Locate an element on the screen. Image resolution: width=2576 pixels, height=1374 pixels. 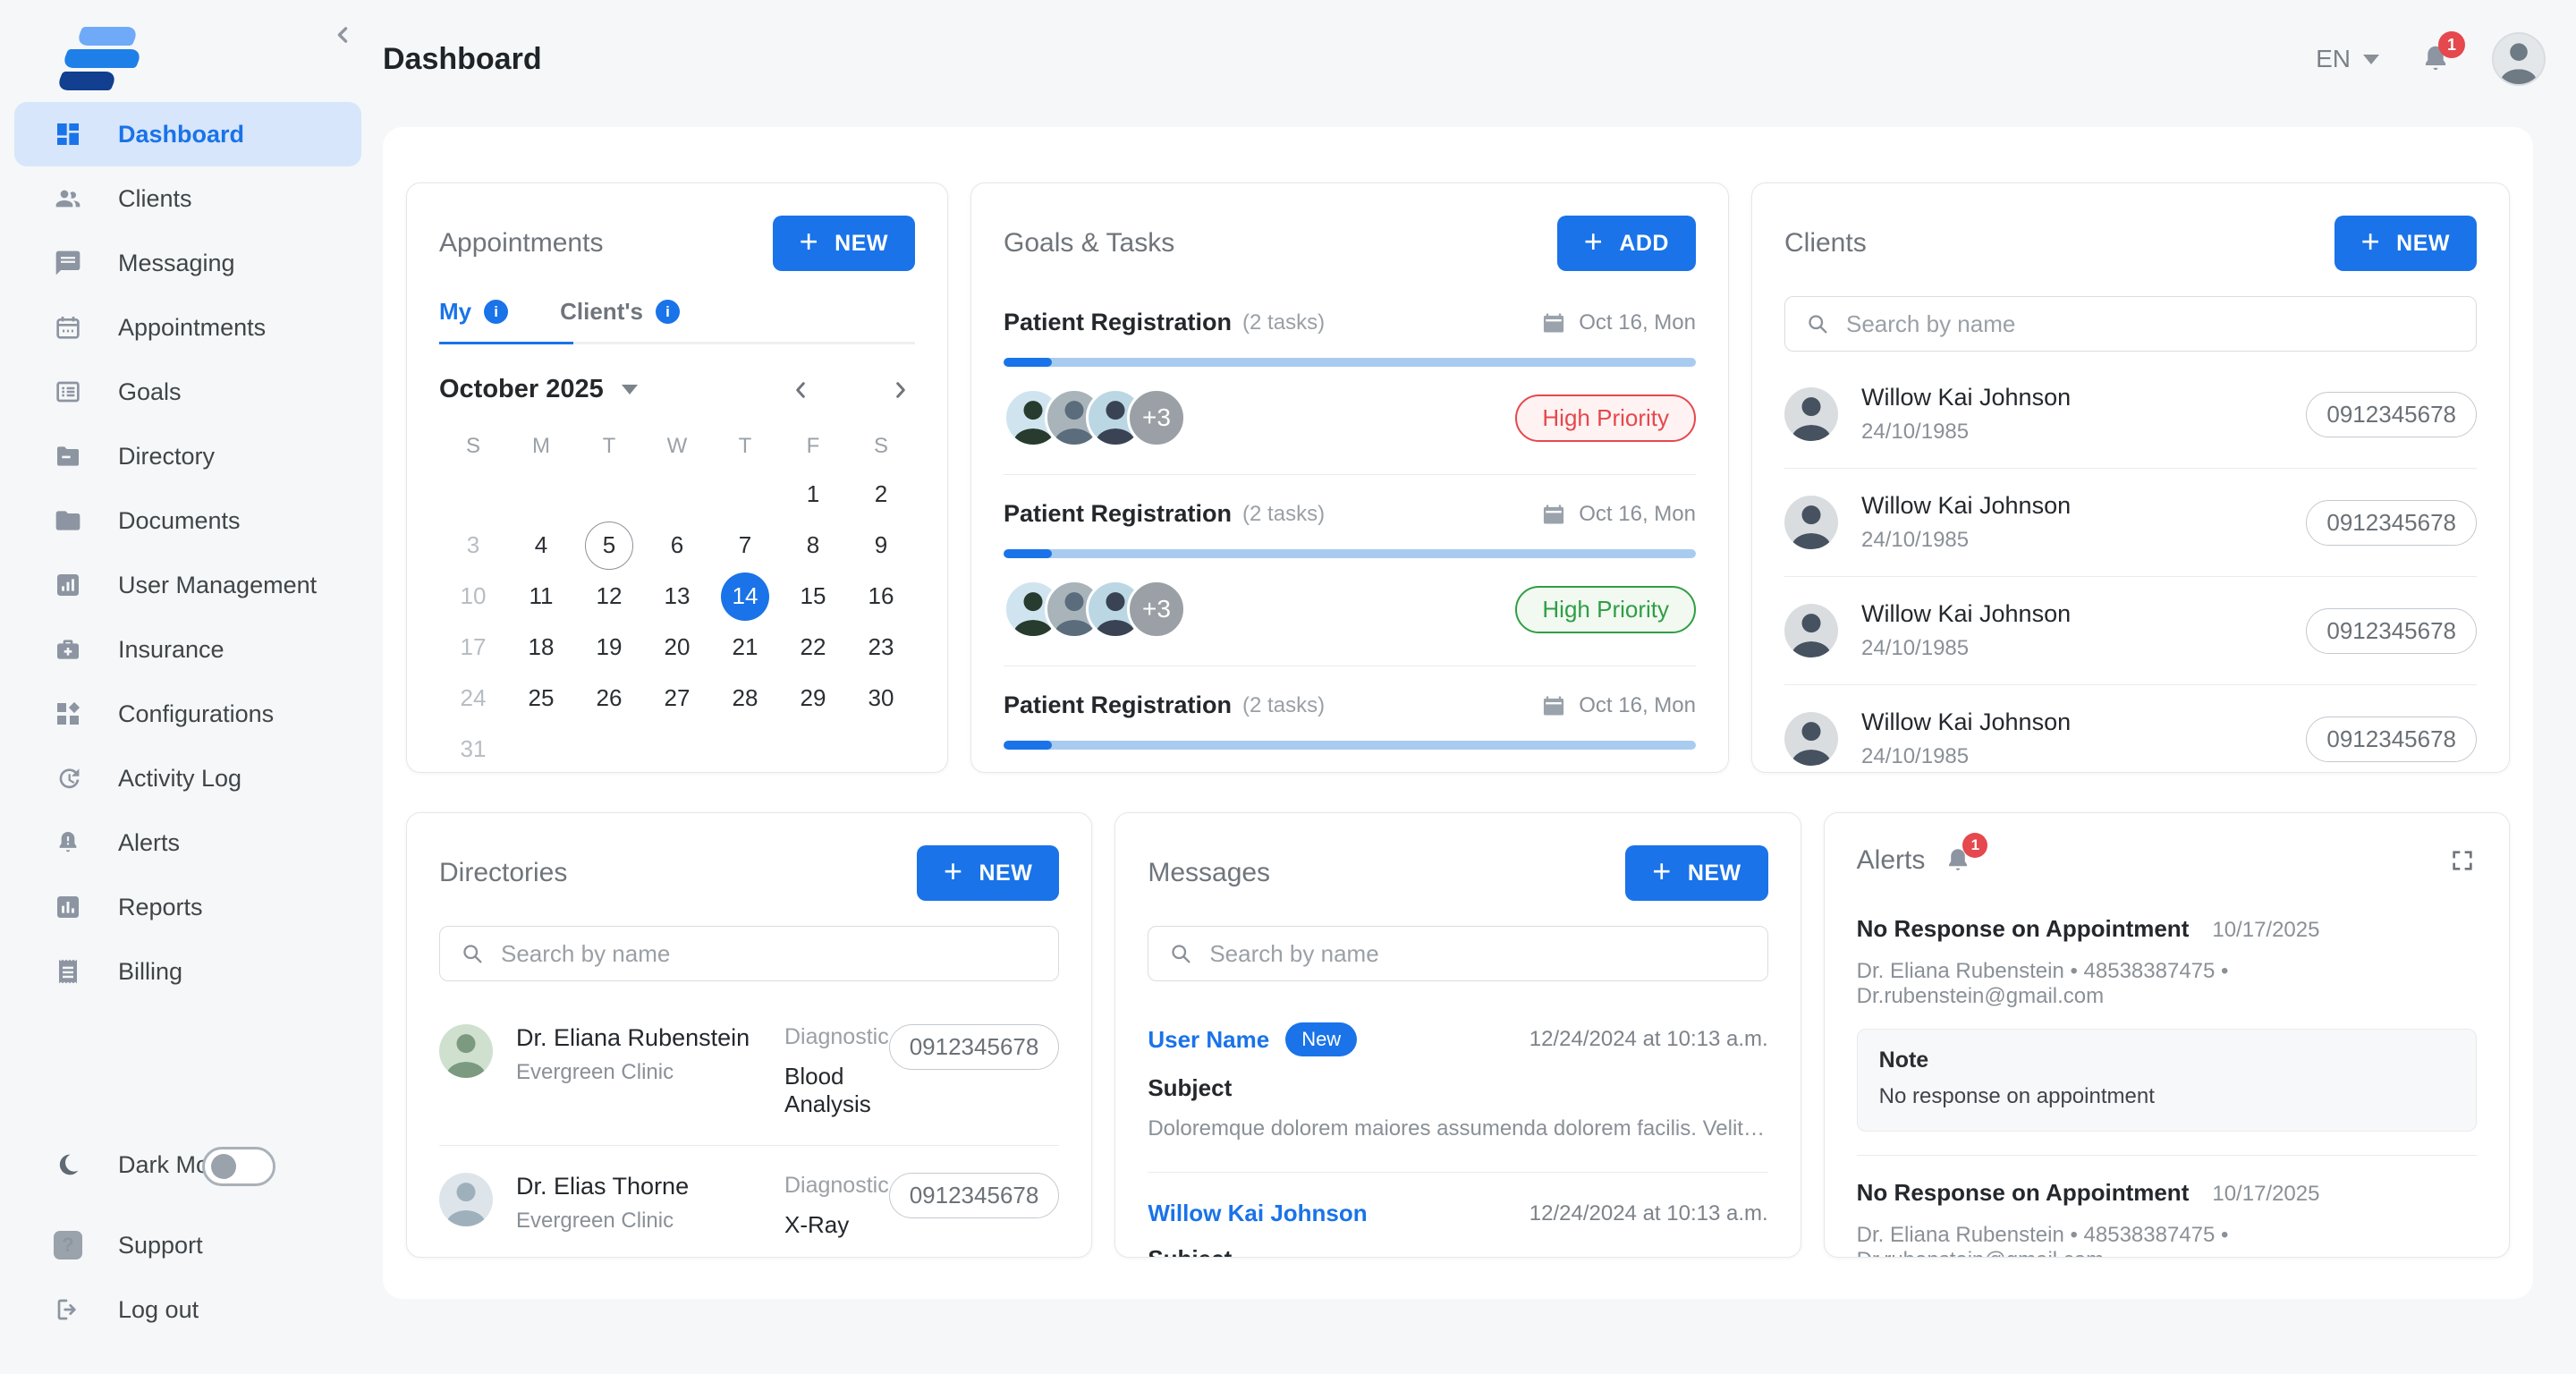
calendar-day: 8 is located at coordinates (813, 544).